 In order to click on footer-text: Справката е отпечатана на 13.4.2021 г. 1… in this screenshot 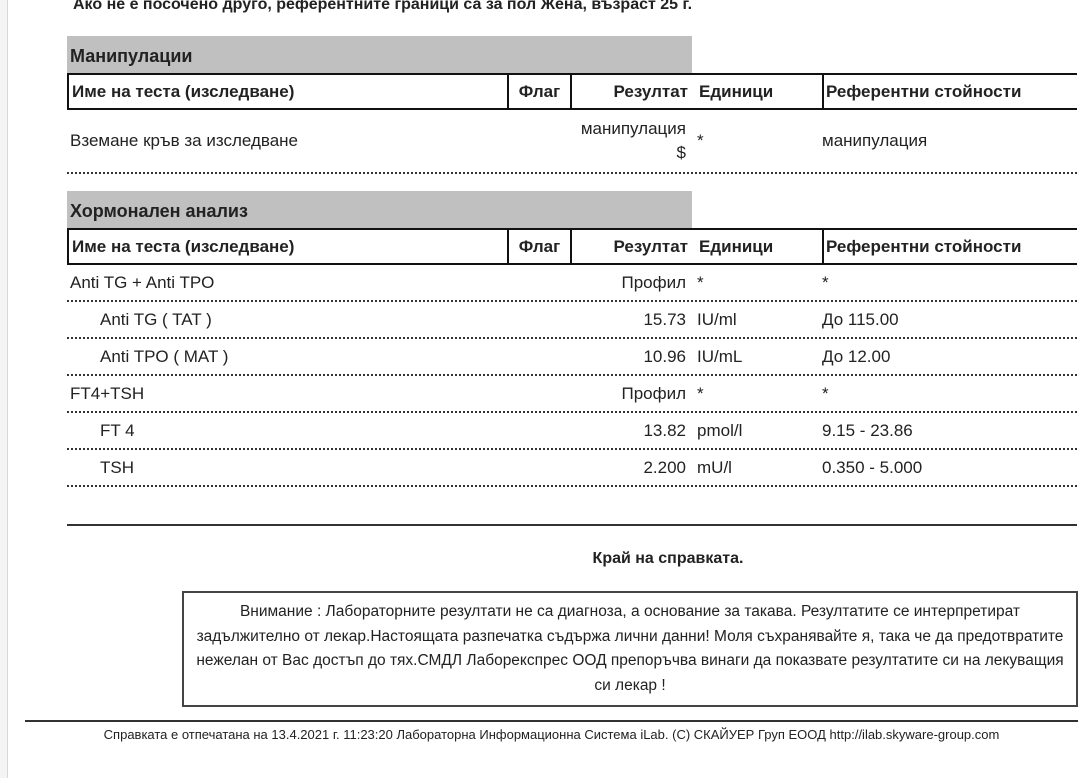, I will do `click(551, 734)`.